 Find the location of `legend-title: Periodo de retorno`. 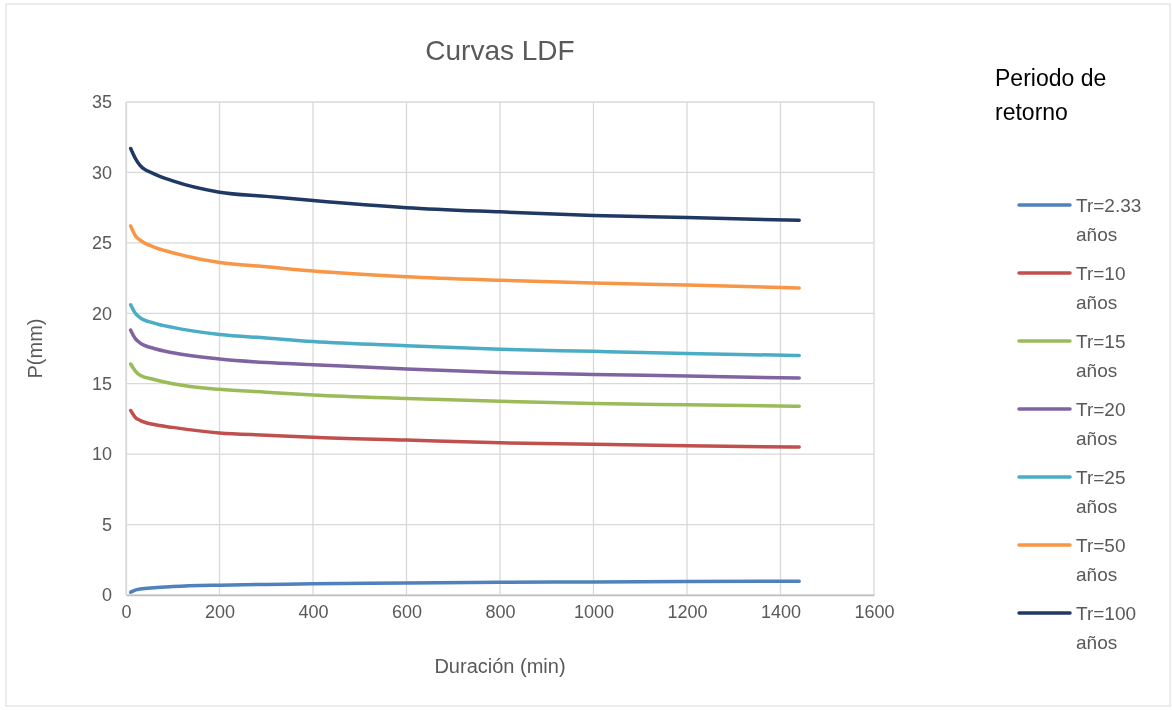

legend-title: Periodo de retorno is located at coordinates (1051, 95).